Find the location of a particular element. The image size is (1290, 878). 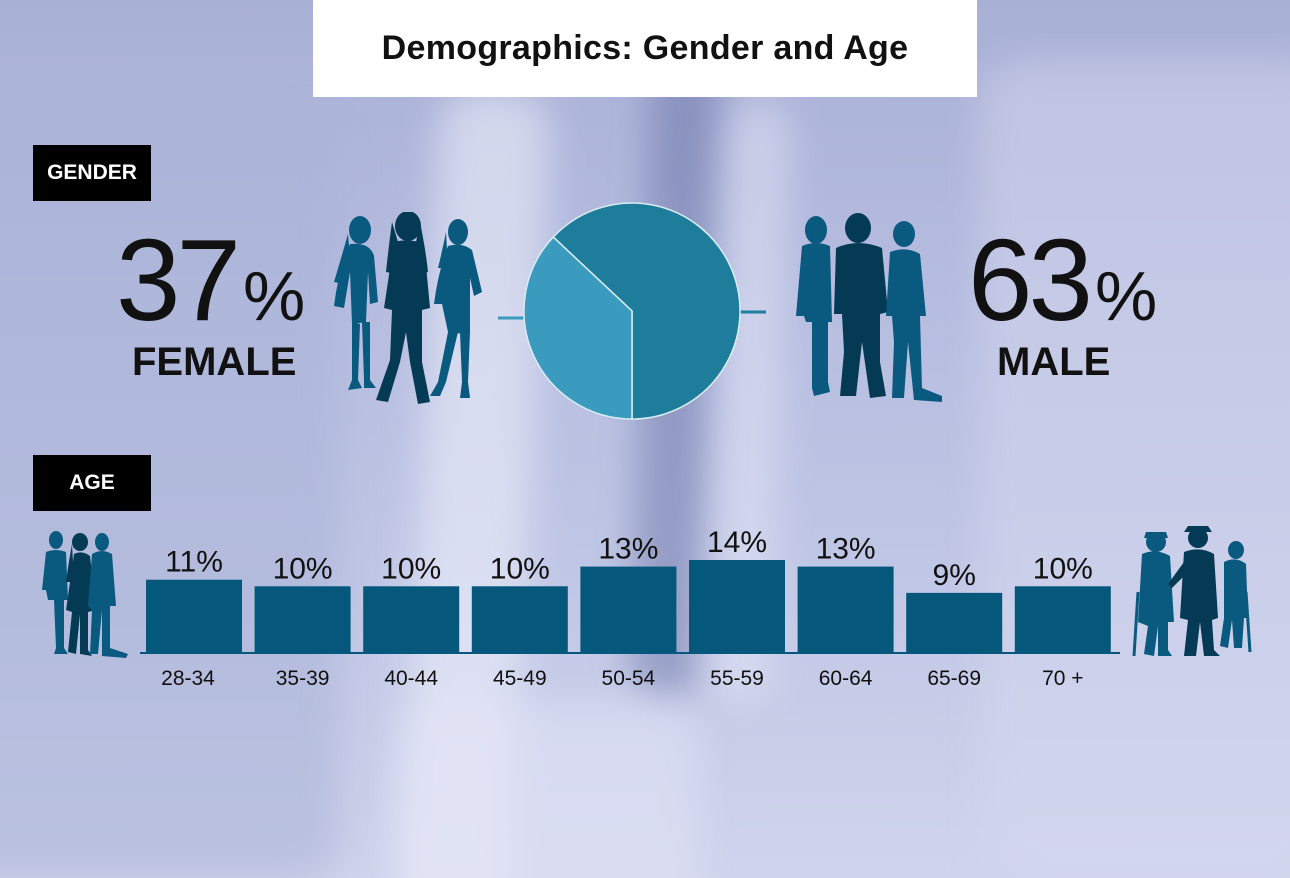

category-tick-label: 40-44 is located at coordinates (411, 678).